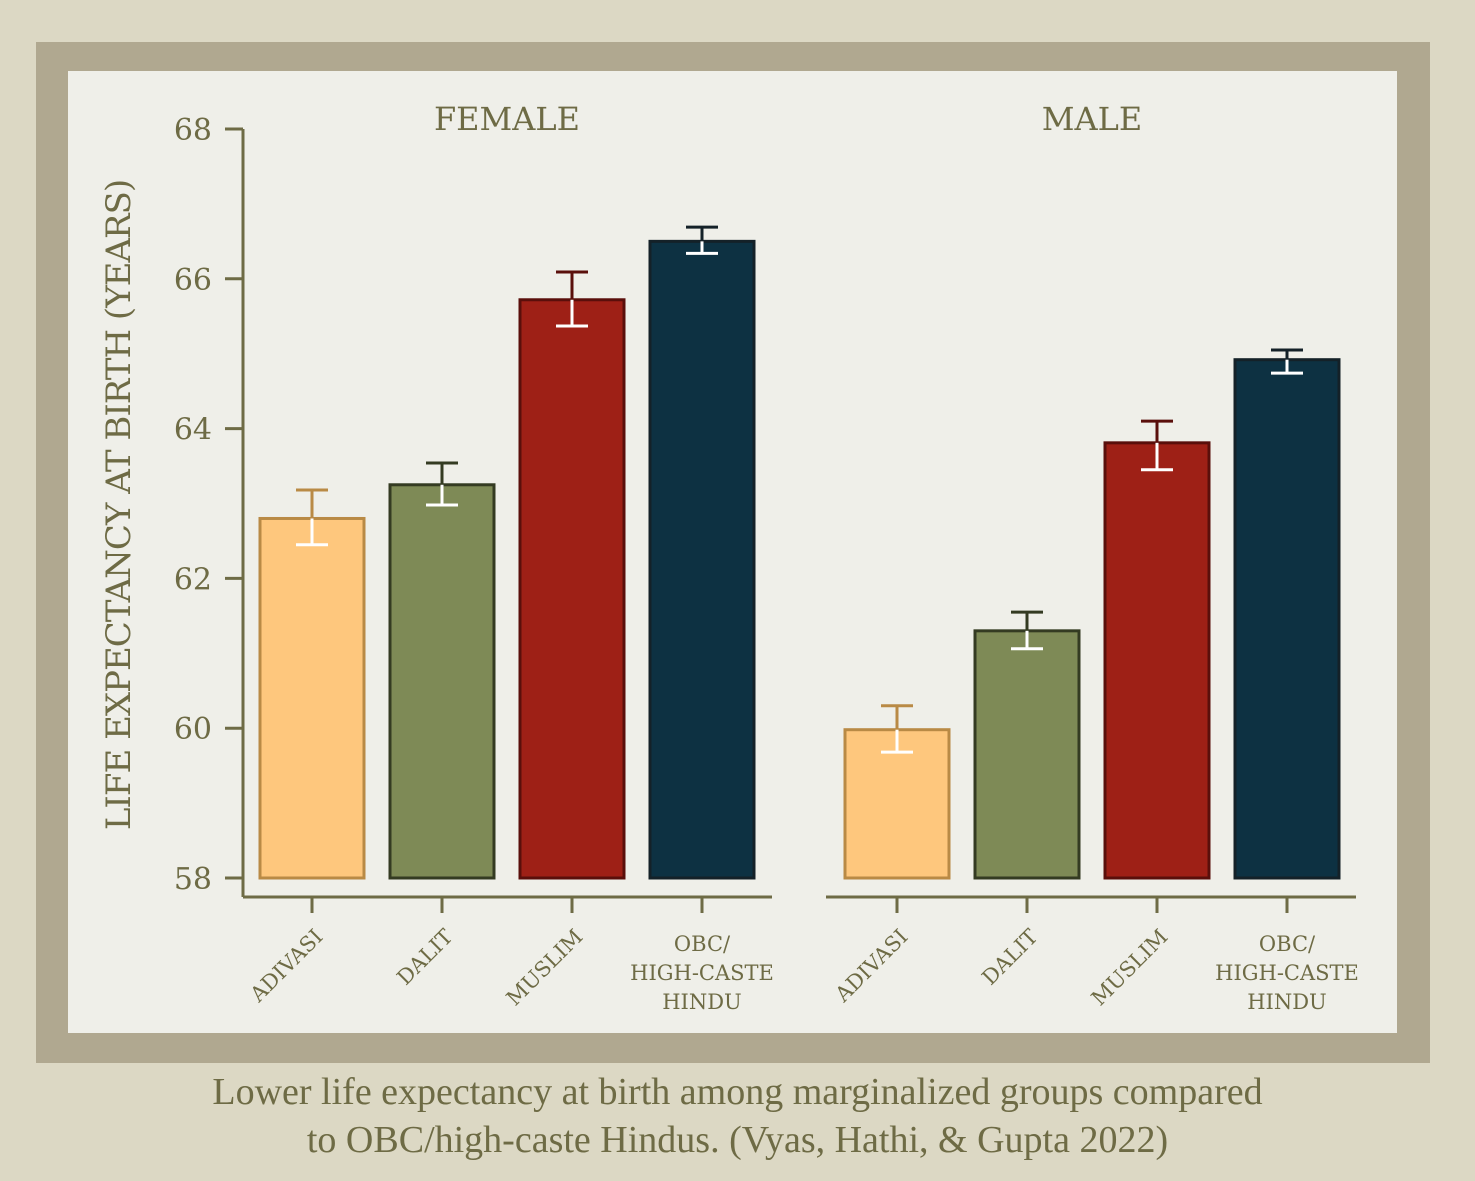 Image resolution: width=1475 pixels, height=1181 pixels. I want to click on y-tick-label: 64, so click(193, 430).